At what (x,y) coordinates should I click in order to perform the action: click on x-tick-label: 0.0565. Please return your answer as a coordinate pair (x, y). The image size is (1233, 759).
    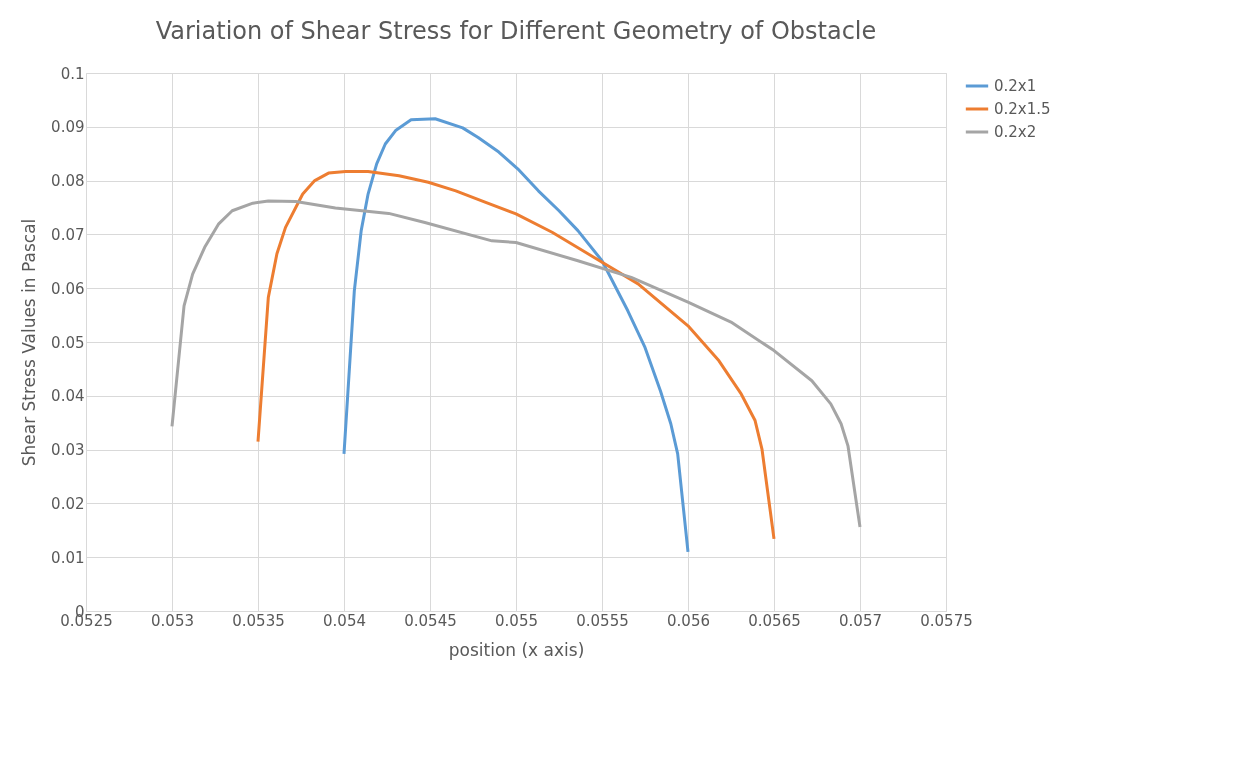
    Looking at the image, I should click on (774, 620).